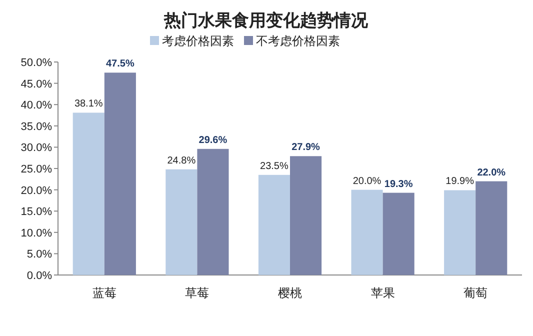  Describe the element at coordinates (36, 212) in the screenshot. I see `y-tick-label: 15.0%` at that location.